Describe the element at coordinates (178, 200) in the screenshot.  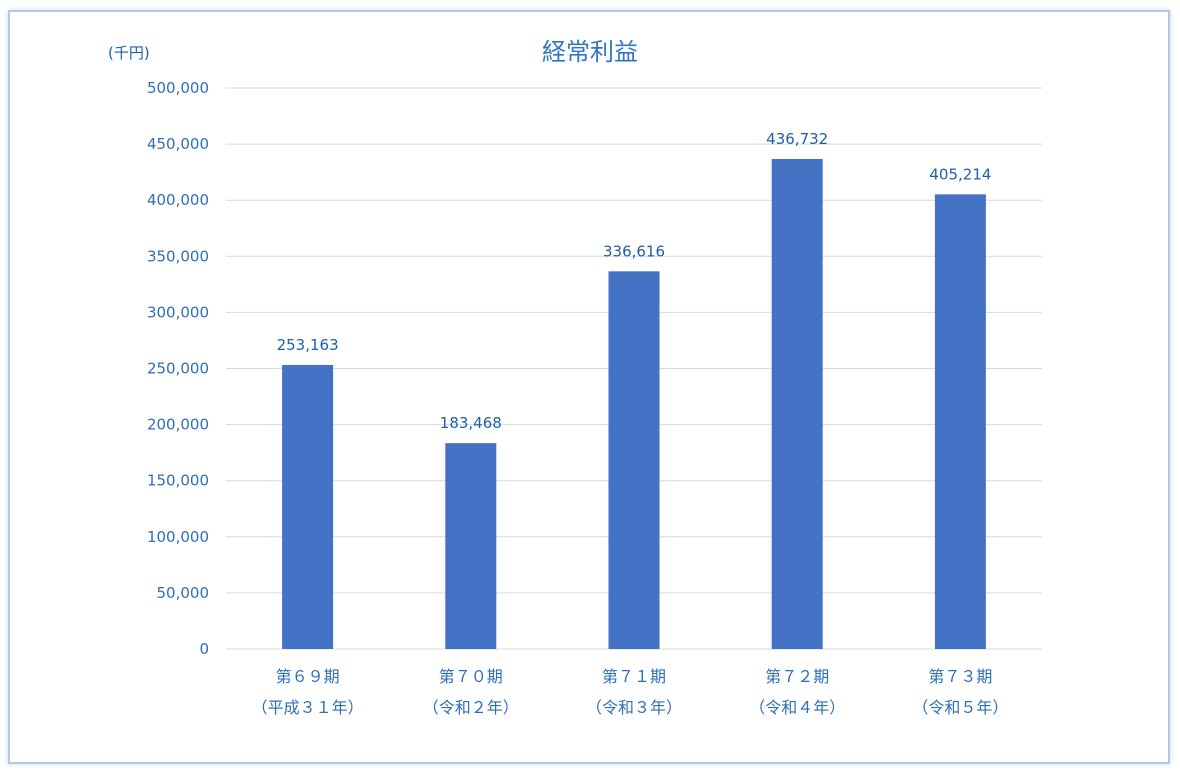
I see `y-tick-label: 400,000` at that location.